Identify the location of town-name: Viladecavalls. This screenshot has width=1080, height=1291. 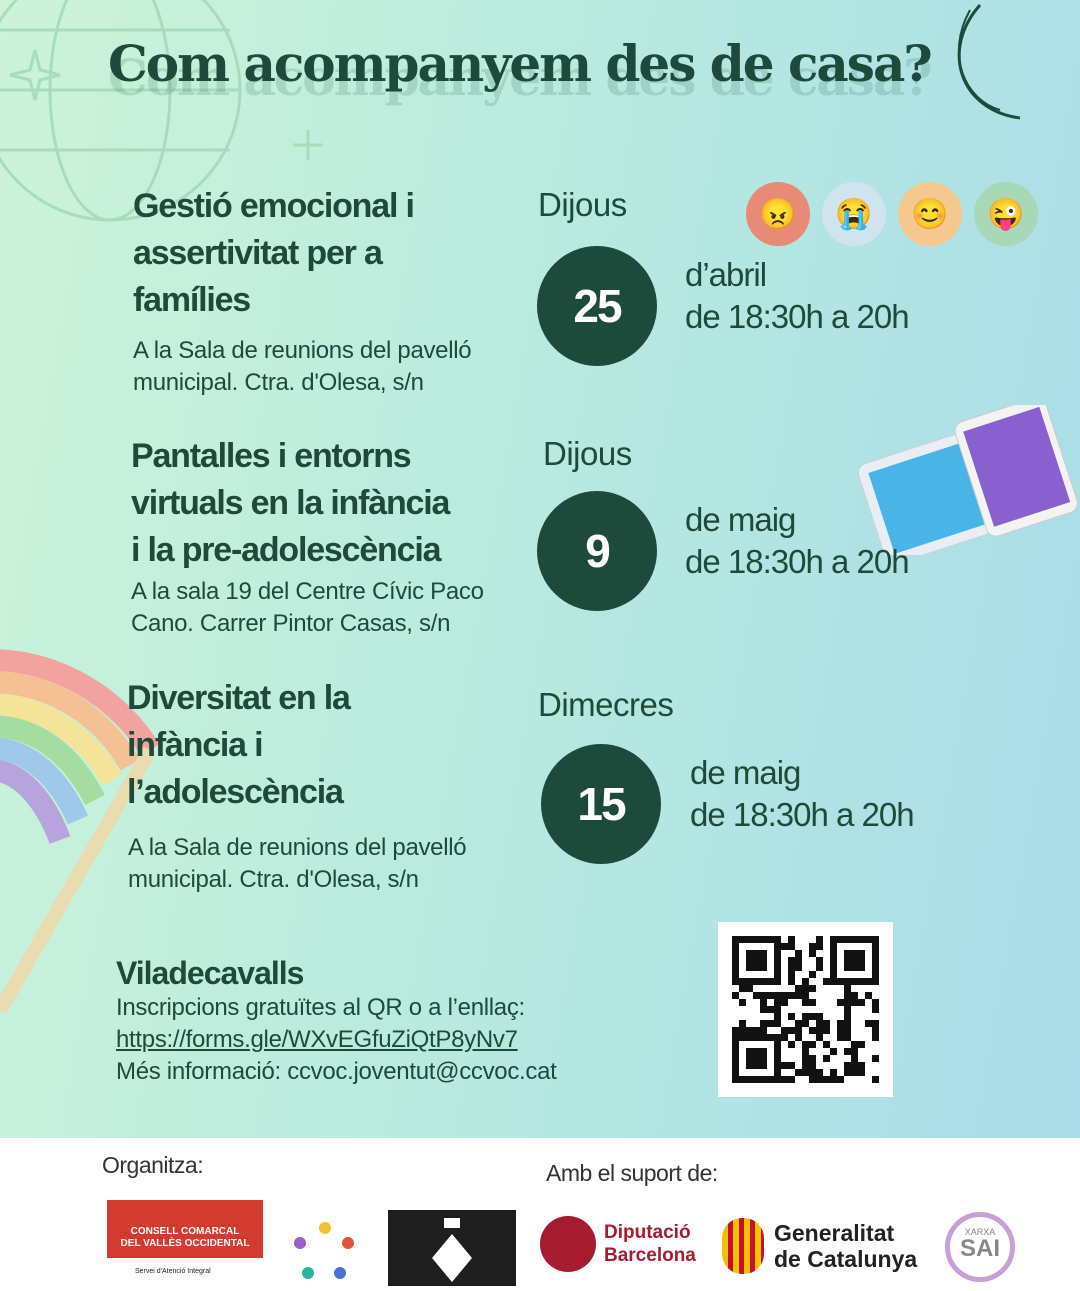
(210, 973).